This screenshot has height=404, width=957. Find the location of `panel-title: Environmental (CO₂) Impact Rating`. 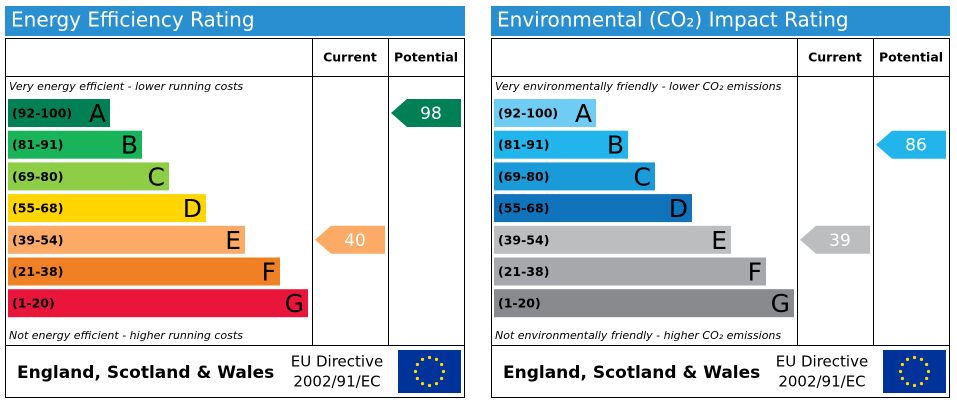

panel-title: Environmental (CO₂) Impact Rating is located at coordinates (673, 20).